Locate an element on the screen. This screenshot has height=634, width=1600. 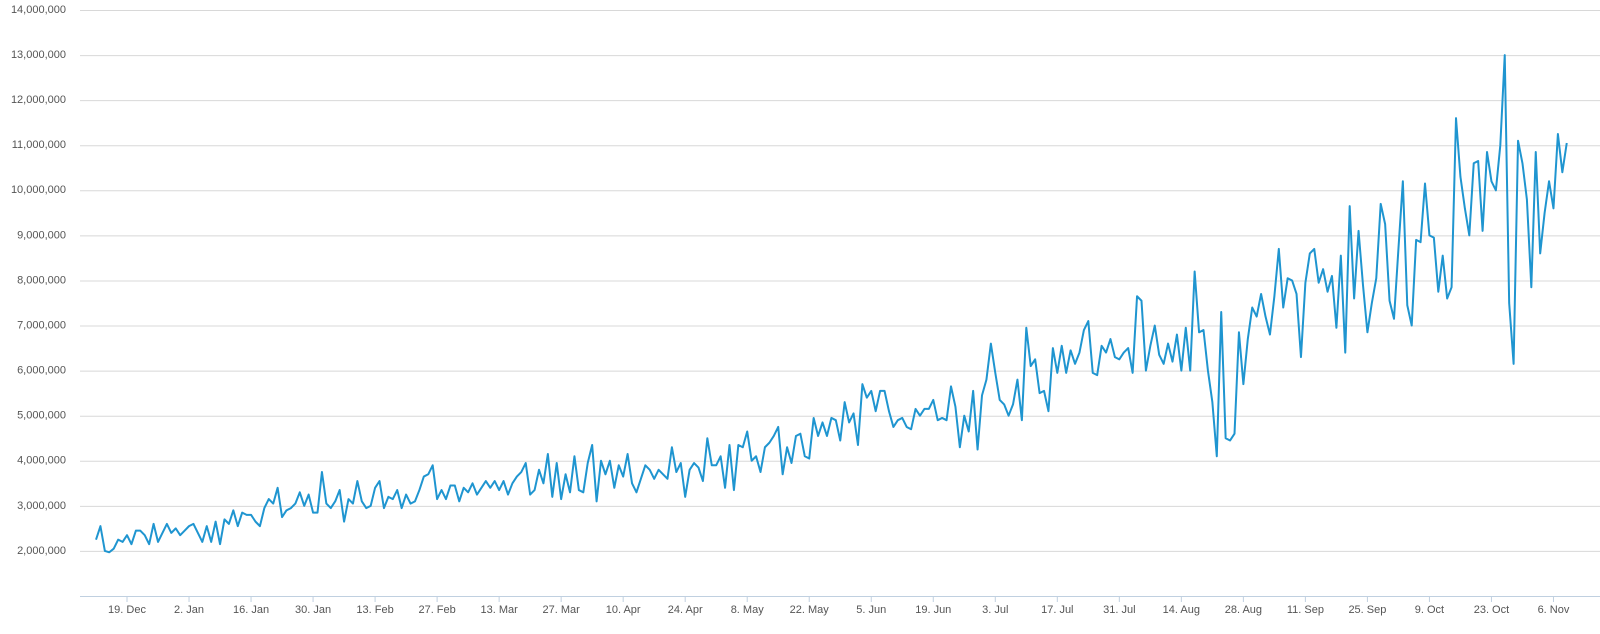
x-tick-label: 3. Jul is located at coordinates (995, 610).